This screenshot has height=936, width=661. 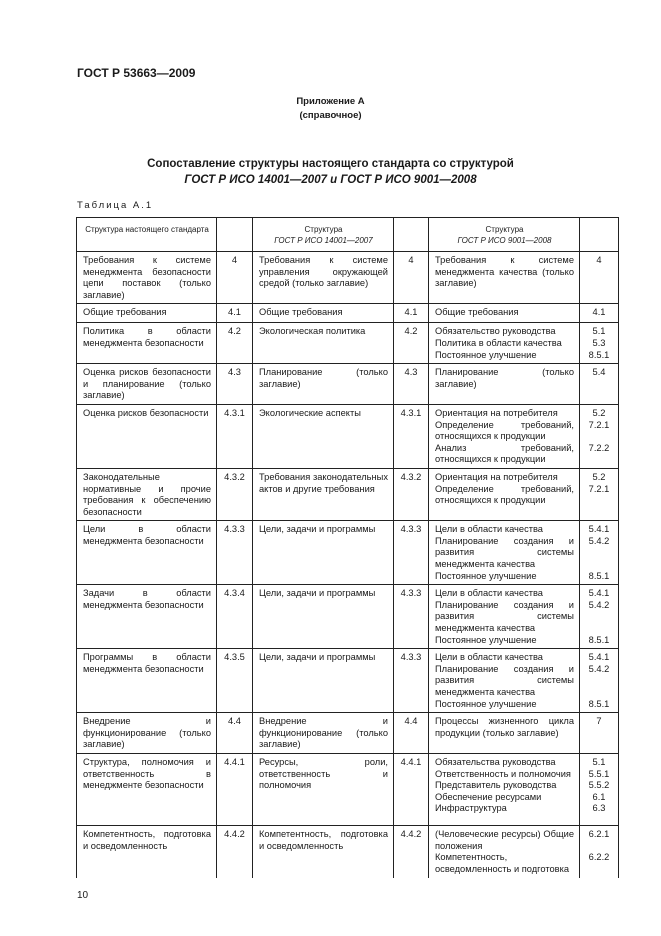 What do you see at coordinates (235, 733) in the screenshot?
I see `section-number: 4.4` at bounding box center [235, 733].